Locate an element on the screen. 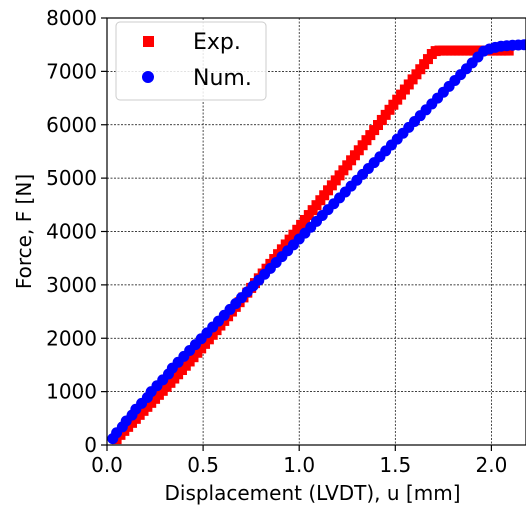 The image size is (526, 514). y-tick-label: 1000 is located at coordinates (71, 392).